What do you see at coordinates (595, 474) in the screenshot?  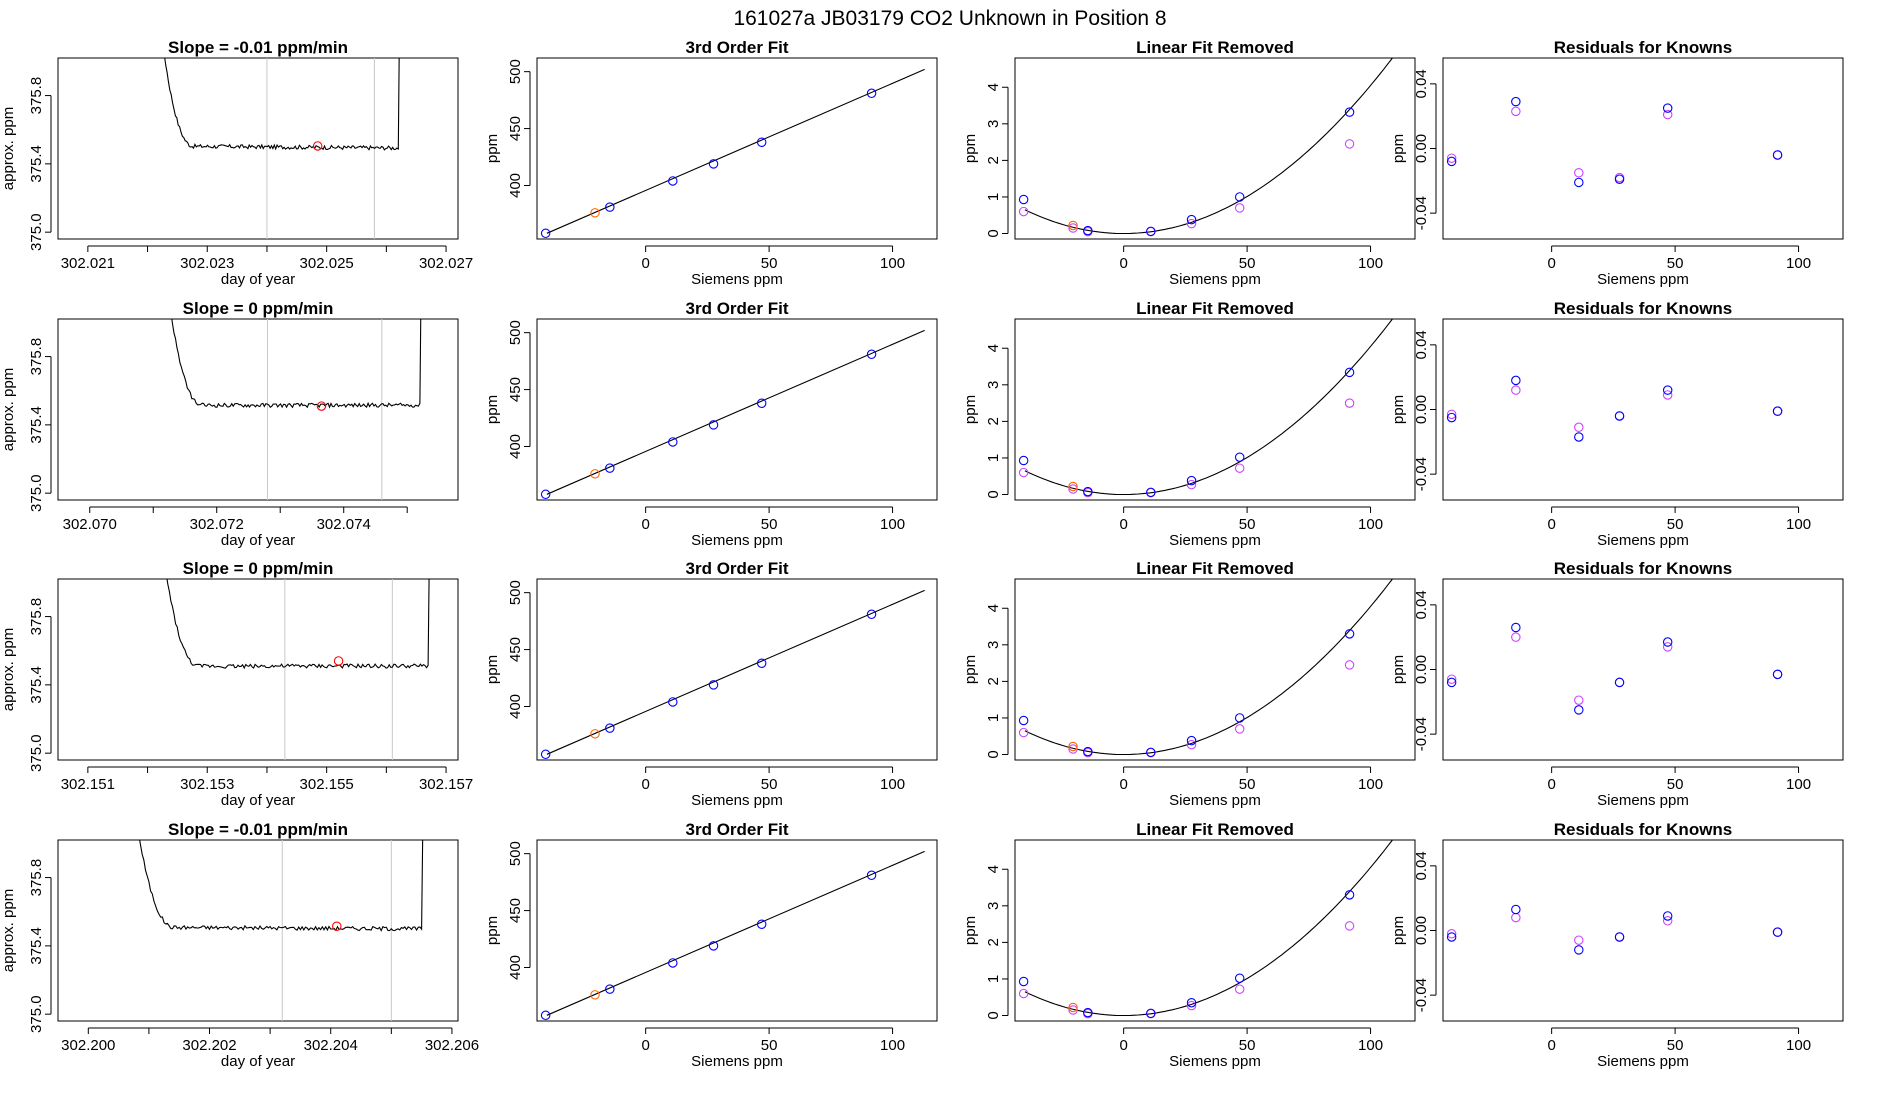 I see `unknown-point` at bounding box center [595, 474].